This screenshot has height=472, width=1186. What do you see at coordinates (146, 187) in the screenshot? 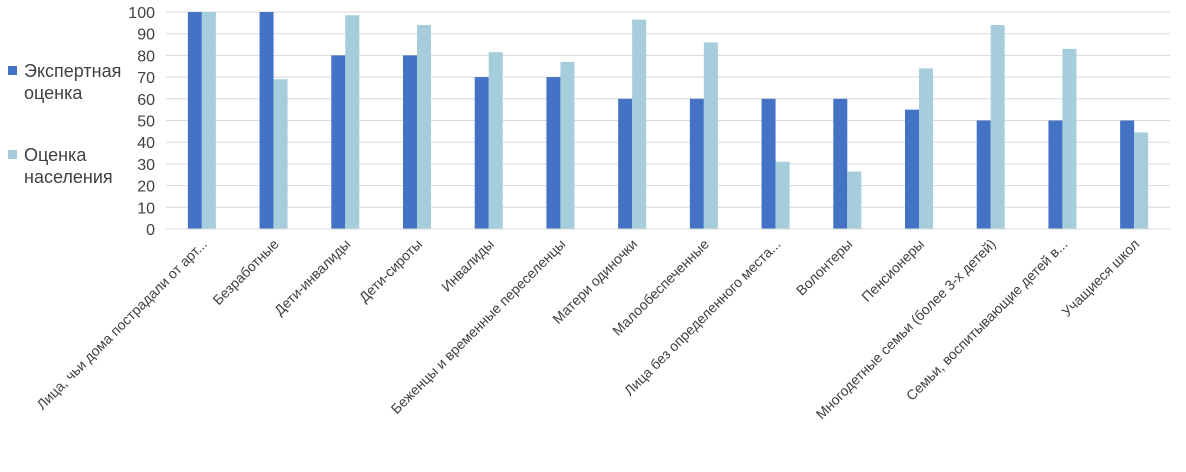
I see `y-tick-label: 20` at bounding box center [146, 187].